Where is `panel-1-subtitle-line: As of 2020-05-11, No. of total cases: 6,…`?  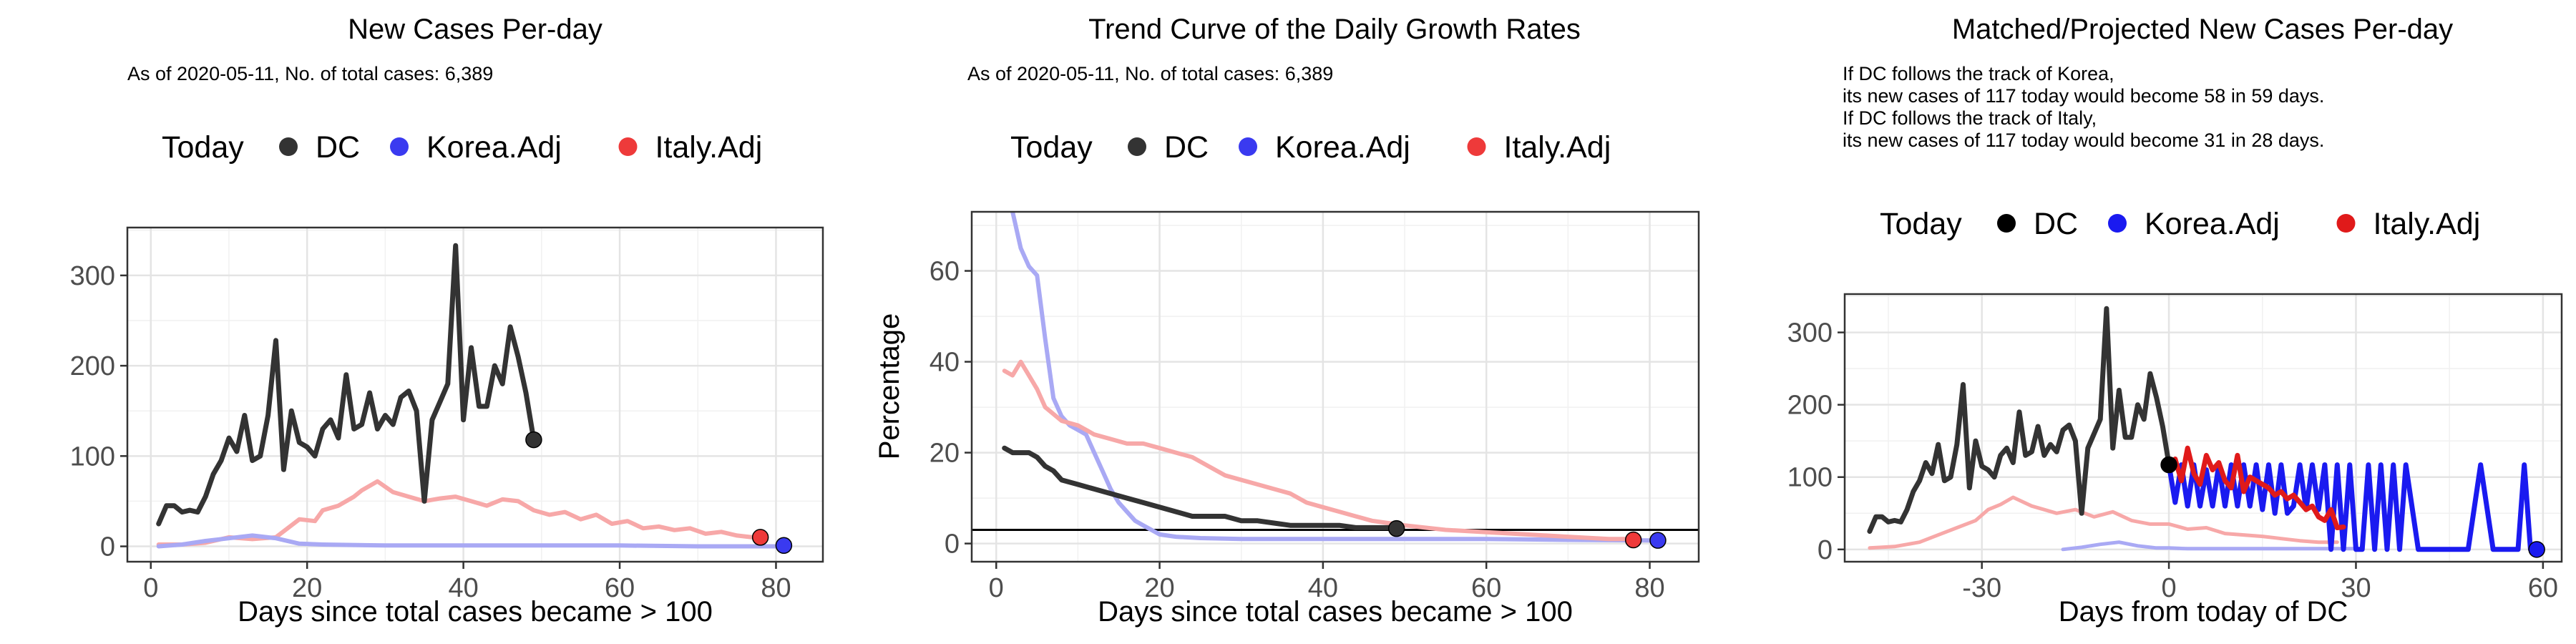
panel-1-subtitle-line: As of 2020-05-11, No. of total cases: 6,… is located at coordinates (310, 73).